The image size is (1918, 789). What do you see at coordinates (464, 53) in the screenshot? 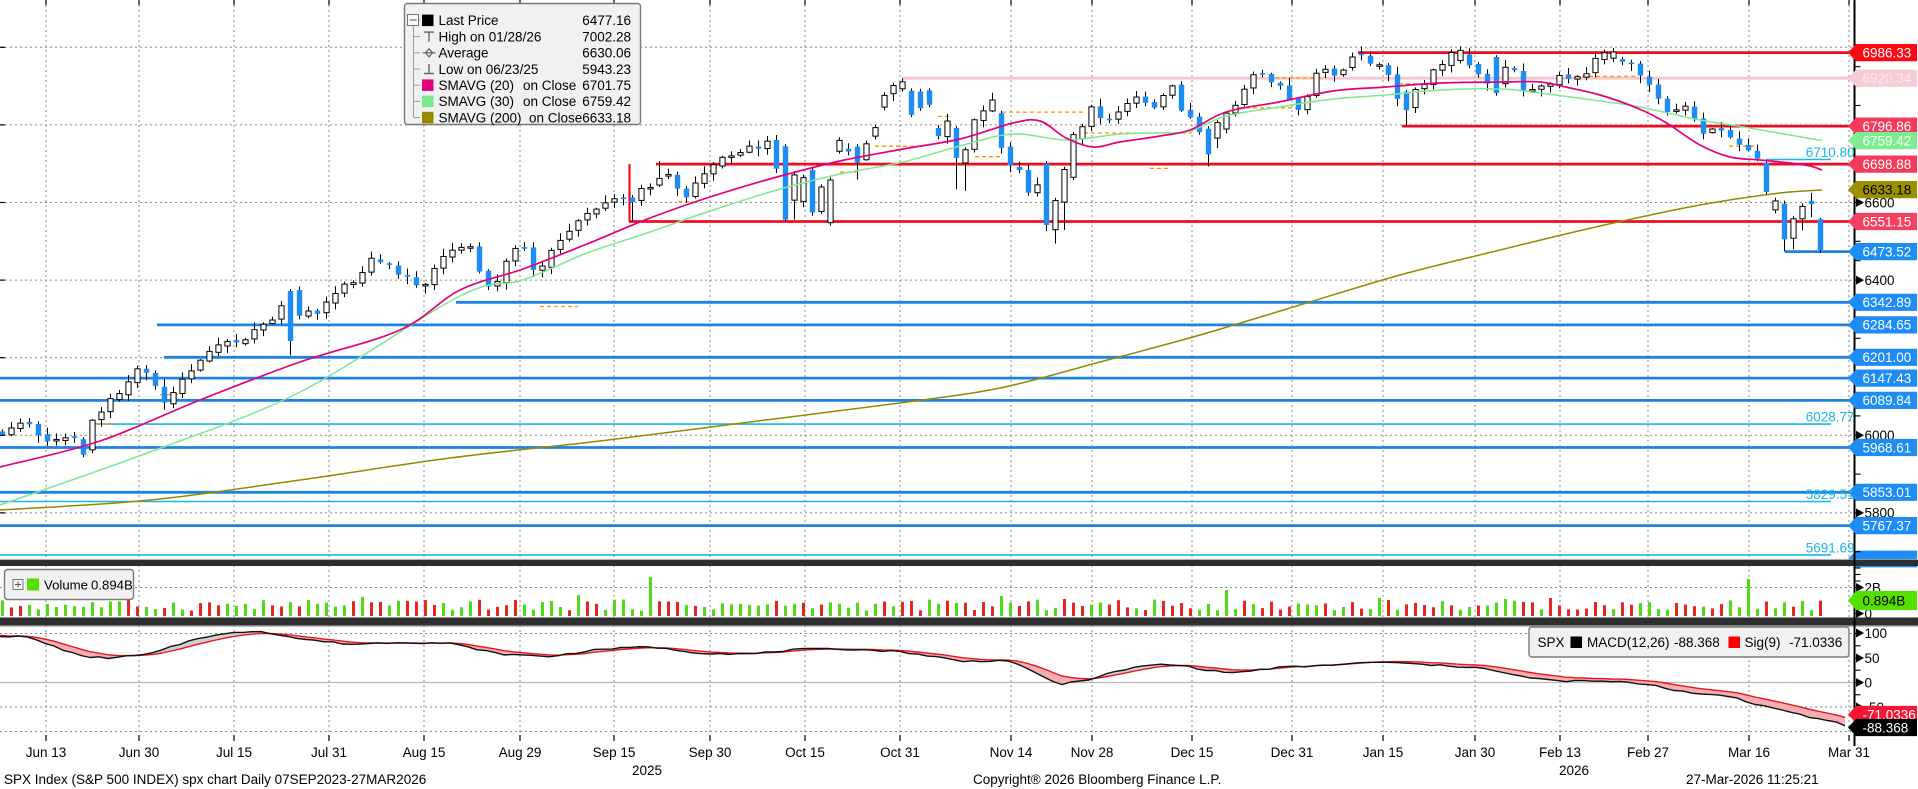
I see `svg-text: Average` at bounding box center [464, 53].